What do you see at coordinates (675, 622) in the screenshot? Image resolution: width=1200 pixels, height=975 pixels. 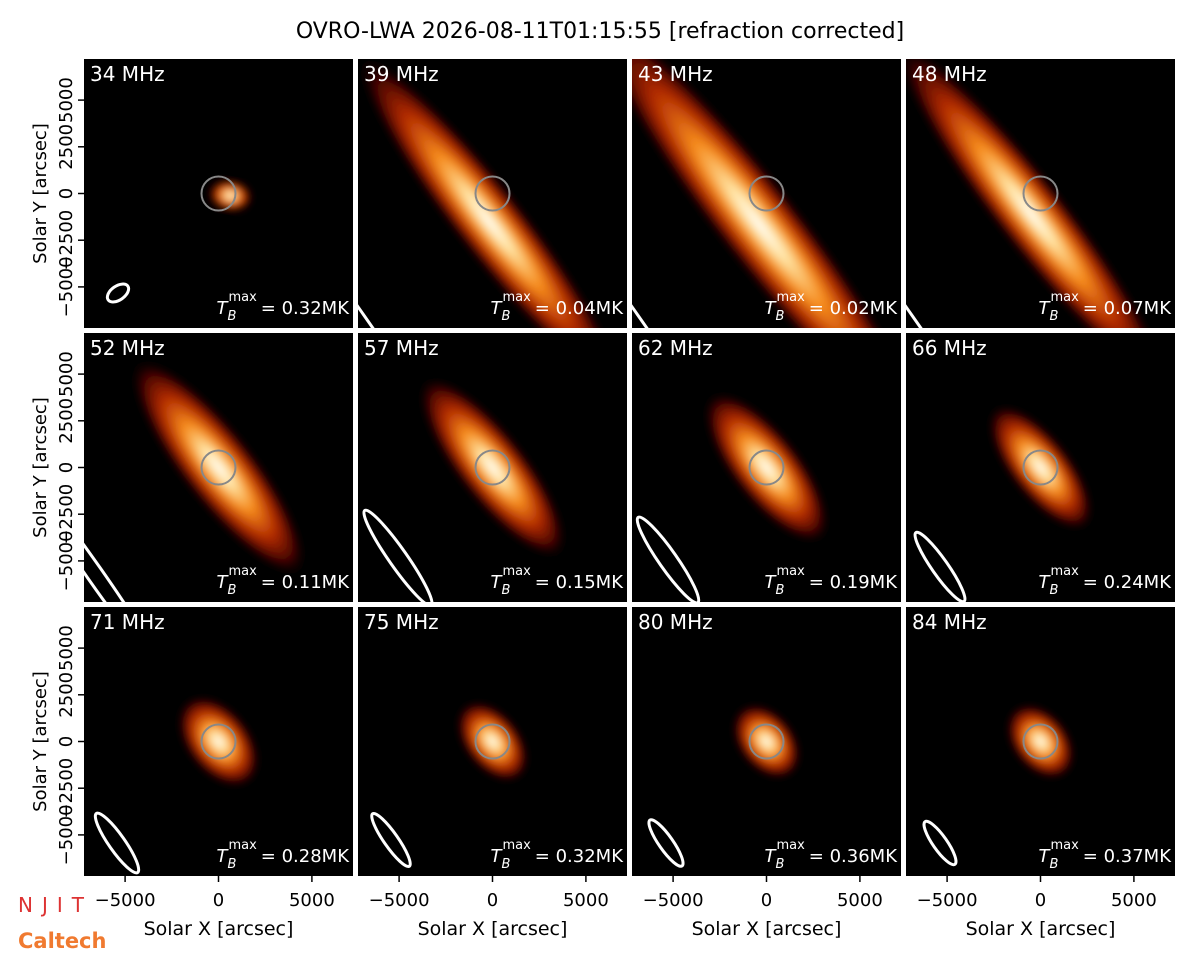 I see `frequency-label: 80 MHz` at bounding box center [675, 622].